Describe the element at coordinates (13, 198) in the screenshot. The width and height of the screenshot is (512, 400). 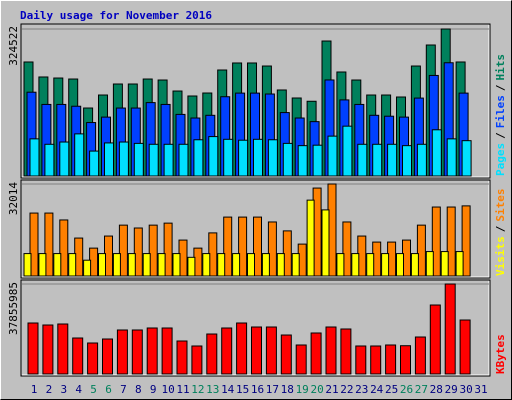
I see `y-tick-label: 32014` at that location.